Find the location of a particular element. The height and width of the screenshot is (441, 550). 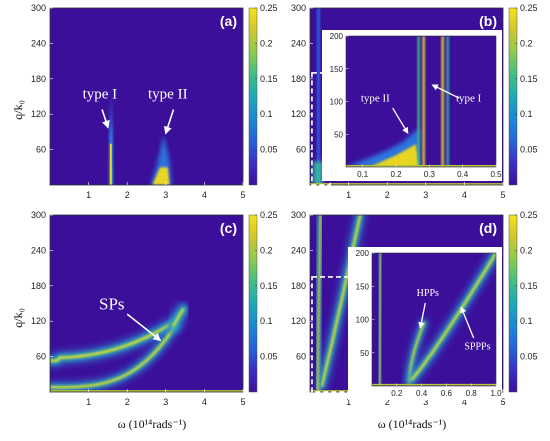

inset-annotation-type-ii: type II is located at coordinates (375, 99).